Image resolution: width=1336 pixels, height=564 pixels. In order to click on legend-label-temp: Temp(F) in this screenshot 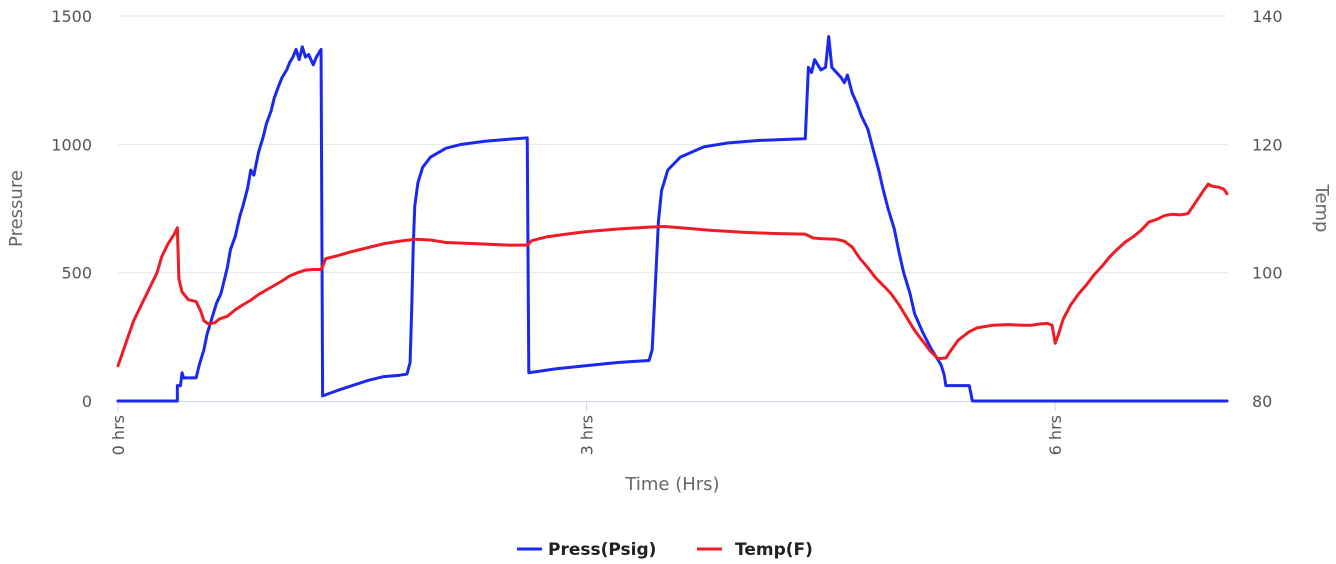, I will do `click(774, 550)`.